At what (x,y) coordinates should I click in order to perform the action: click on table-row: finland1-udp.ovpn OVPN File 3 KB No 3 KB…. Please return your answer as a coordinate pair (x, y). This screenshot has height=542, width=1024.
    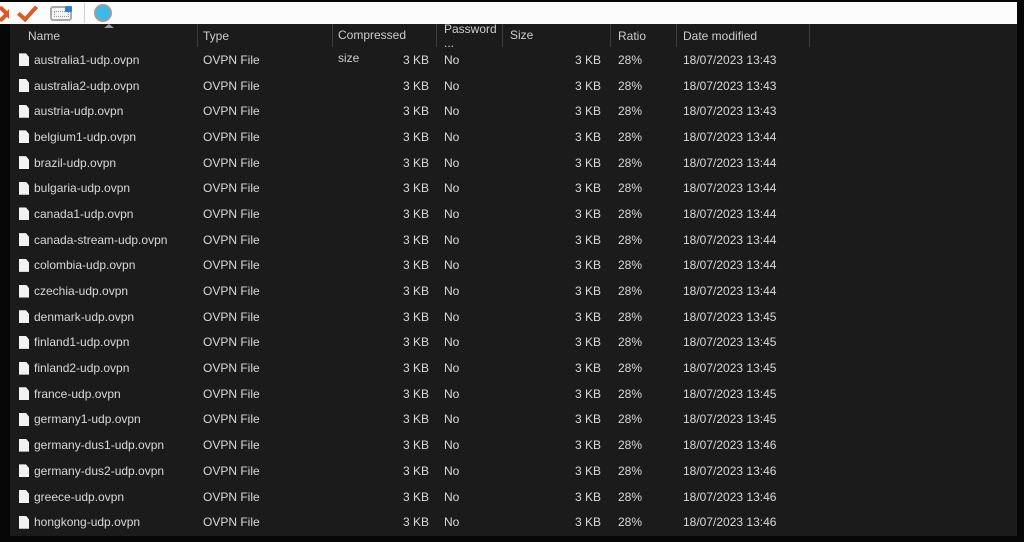
    Looking at the image, I should click on (513, 343).